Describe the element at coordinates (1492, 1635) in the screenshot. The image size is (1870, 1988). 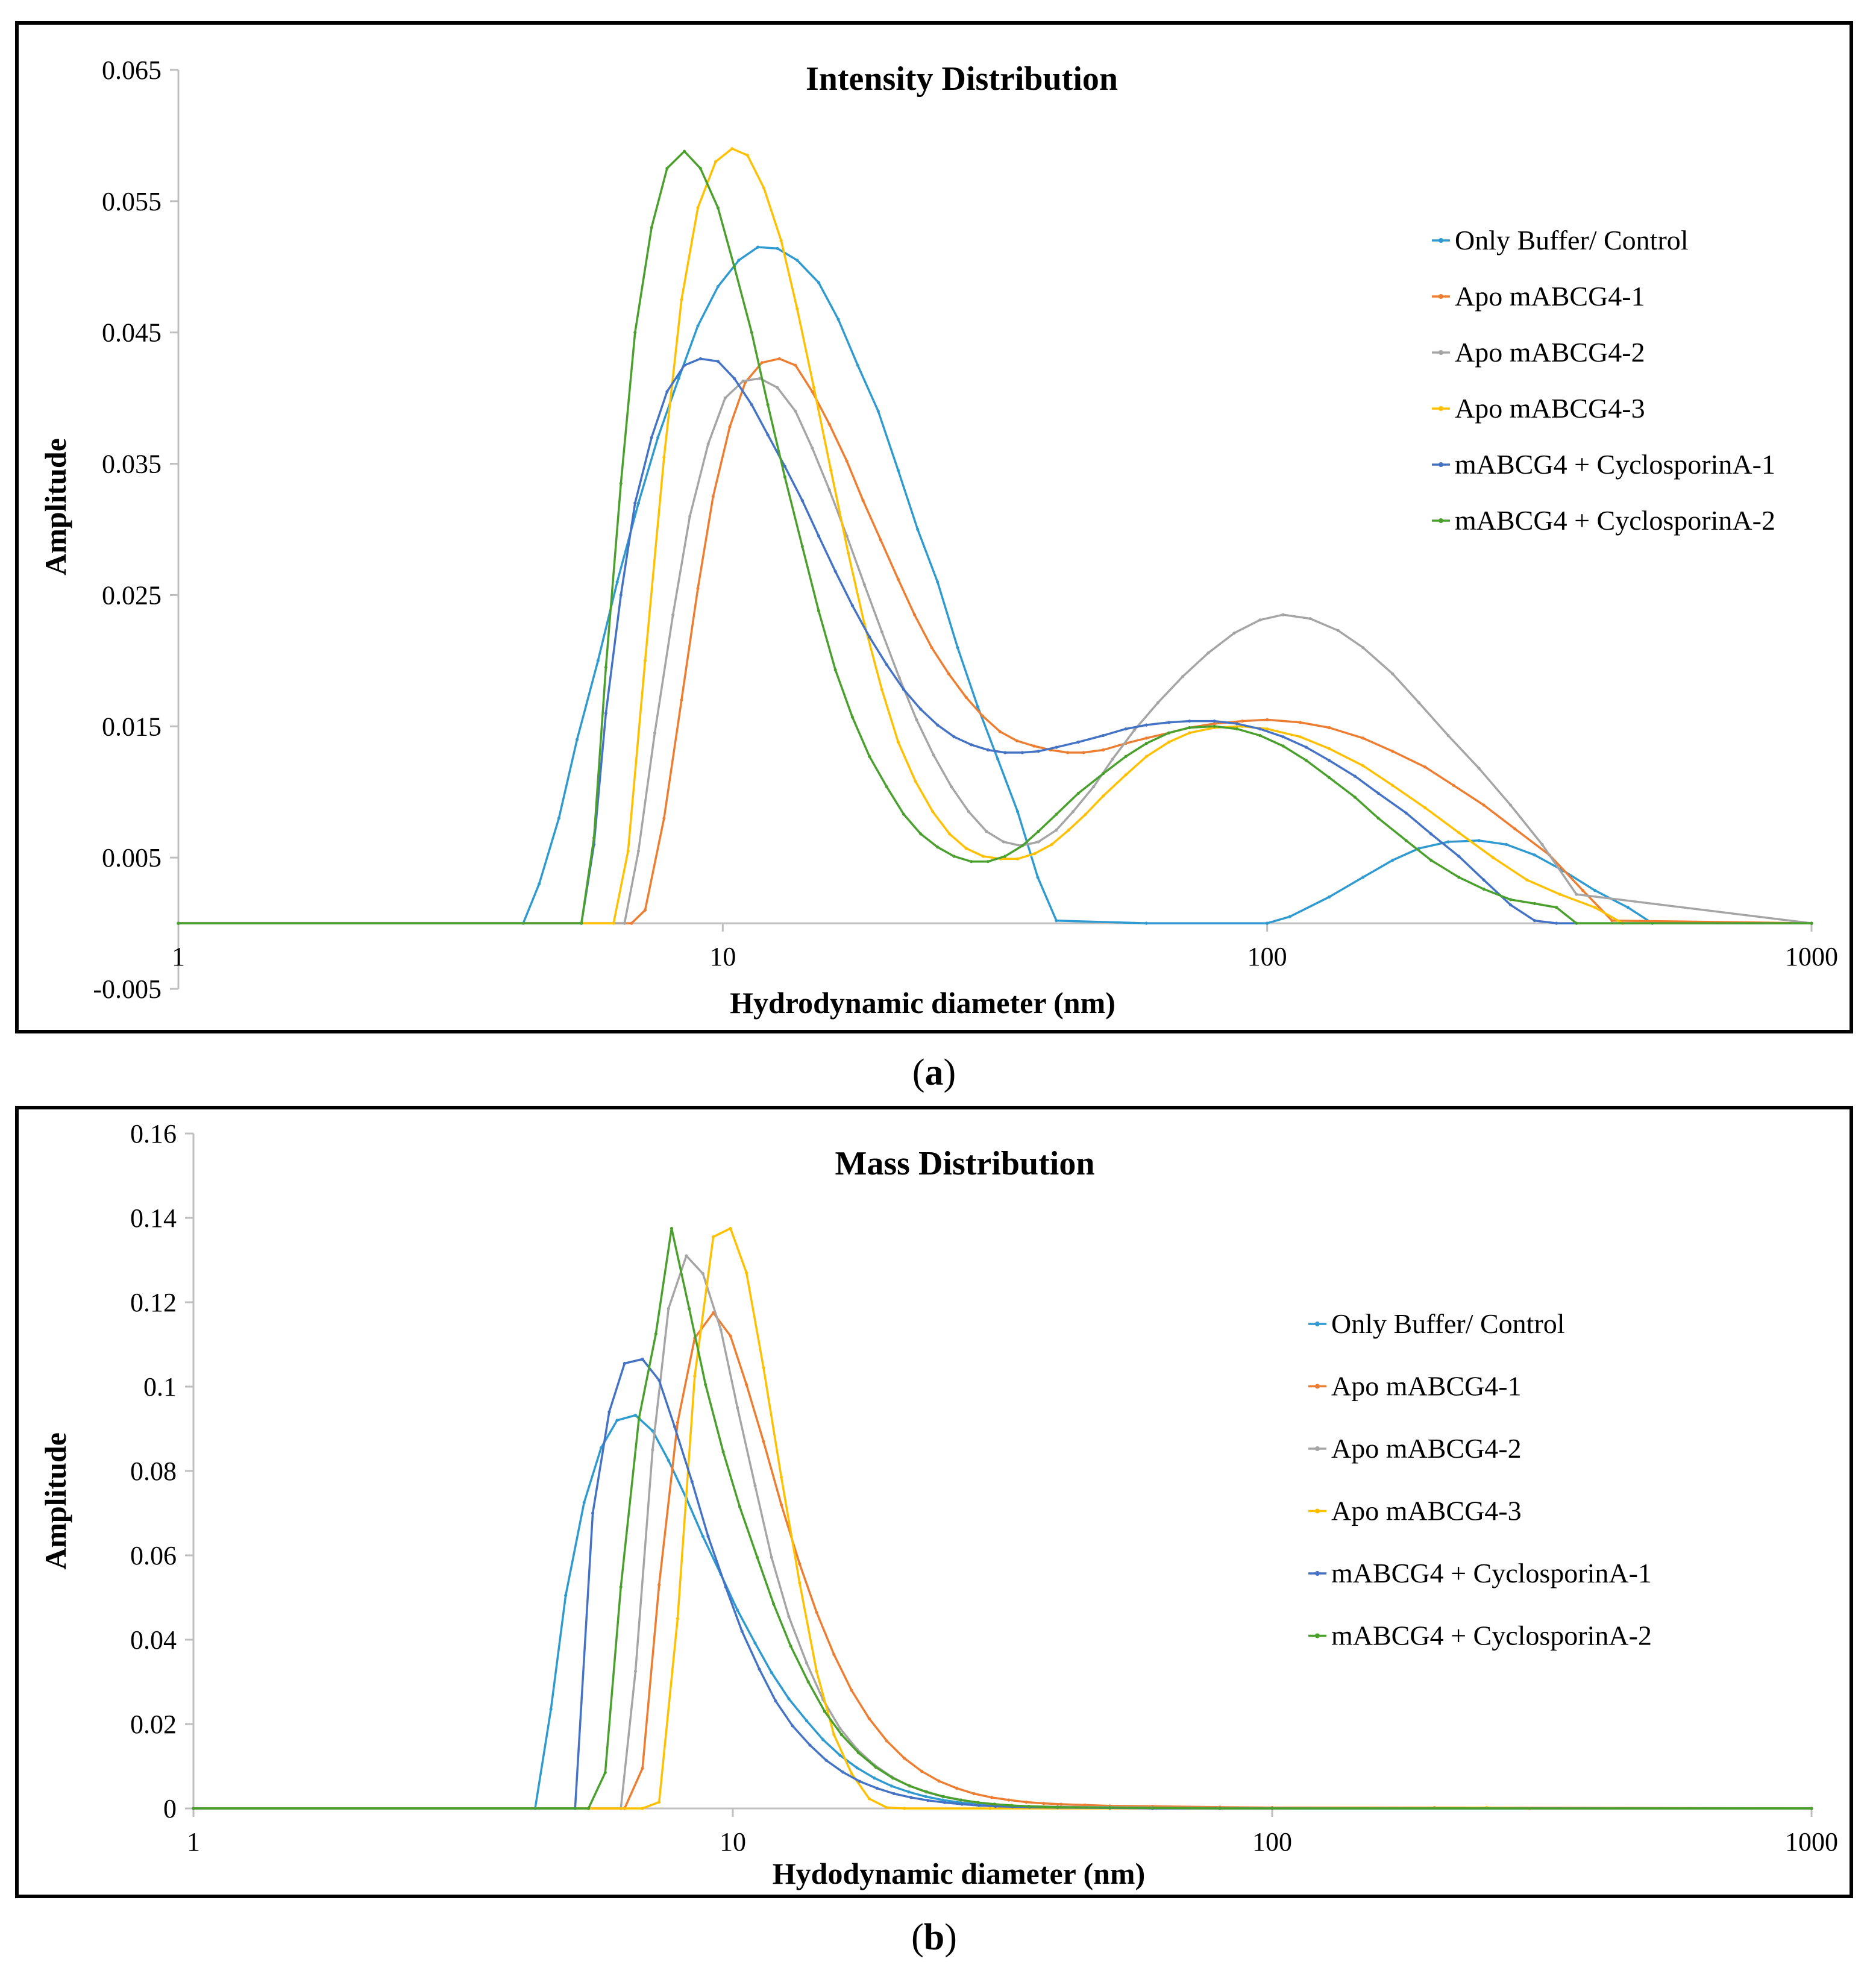
I see `legend-label: mABCG4 + CyclosporinA-2` at that location.